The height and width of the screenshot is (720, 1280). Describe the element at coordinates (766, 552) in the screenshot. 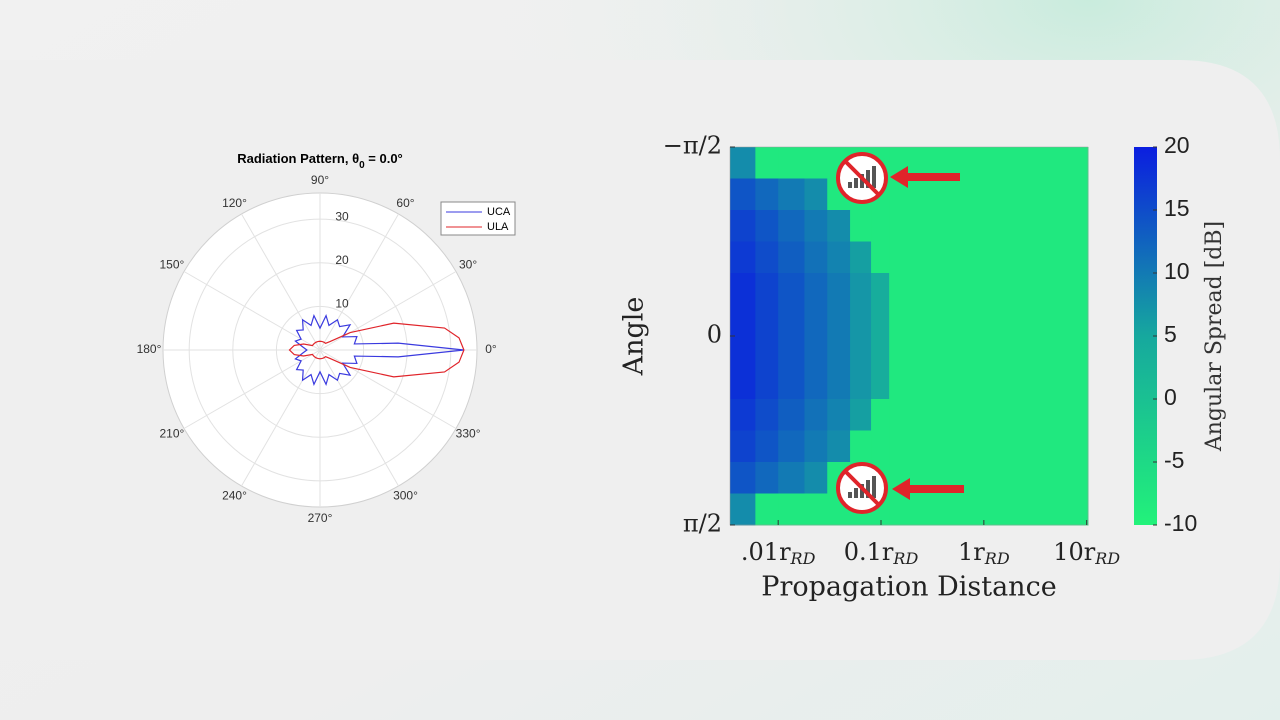

I see `x-tick-text: .01r` at that location.